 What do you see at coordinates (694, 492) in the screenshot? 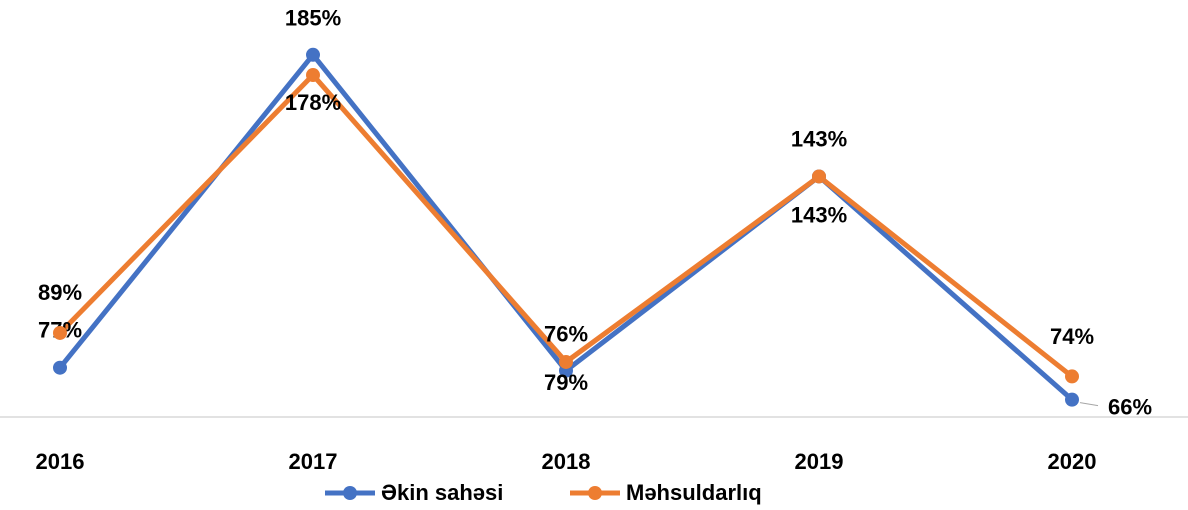
I see `legend-label: Məhsuldarlıq` at bounding box center [694, 492].